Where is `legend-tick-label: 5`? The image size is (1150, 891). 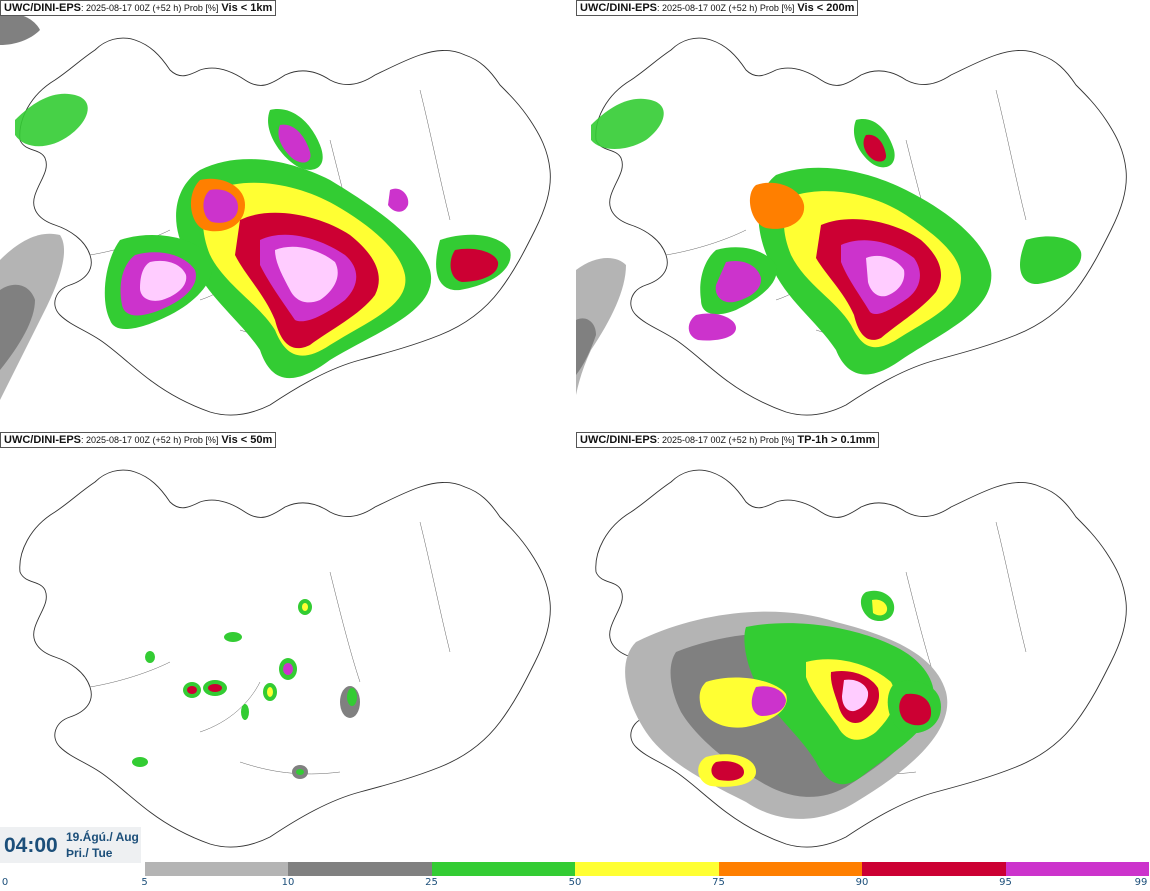 legend-tick-label: 5 is located at coordinates (144, 882).